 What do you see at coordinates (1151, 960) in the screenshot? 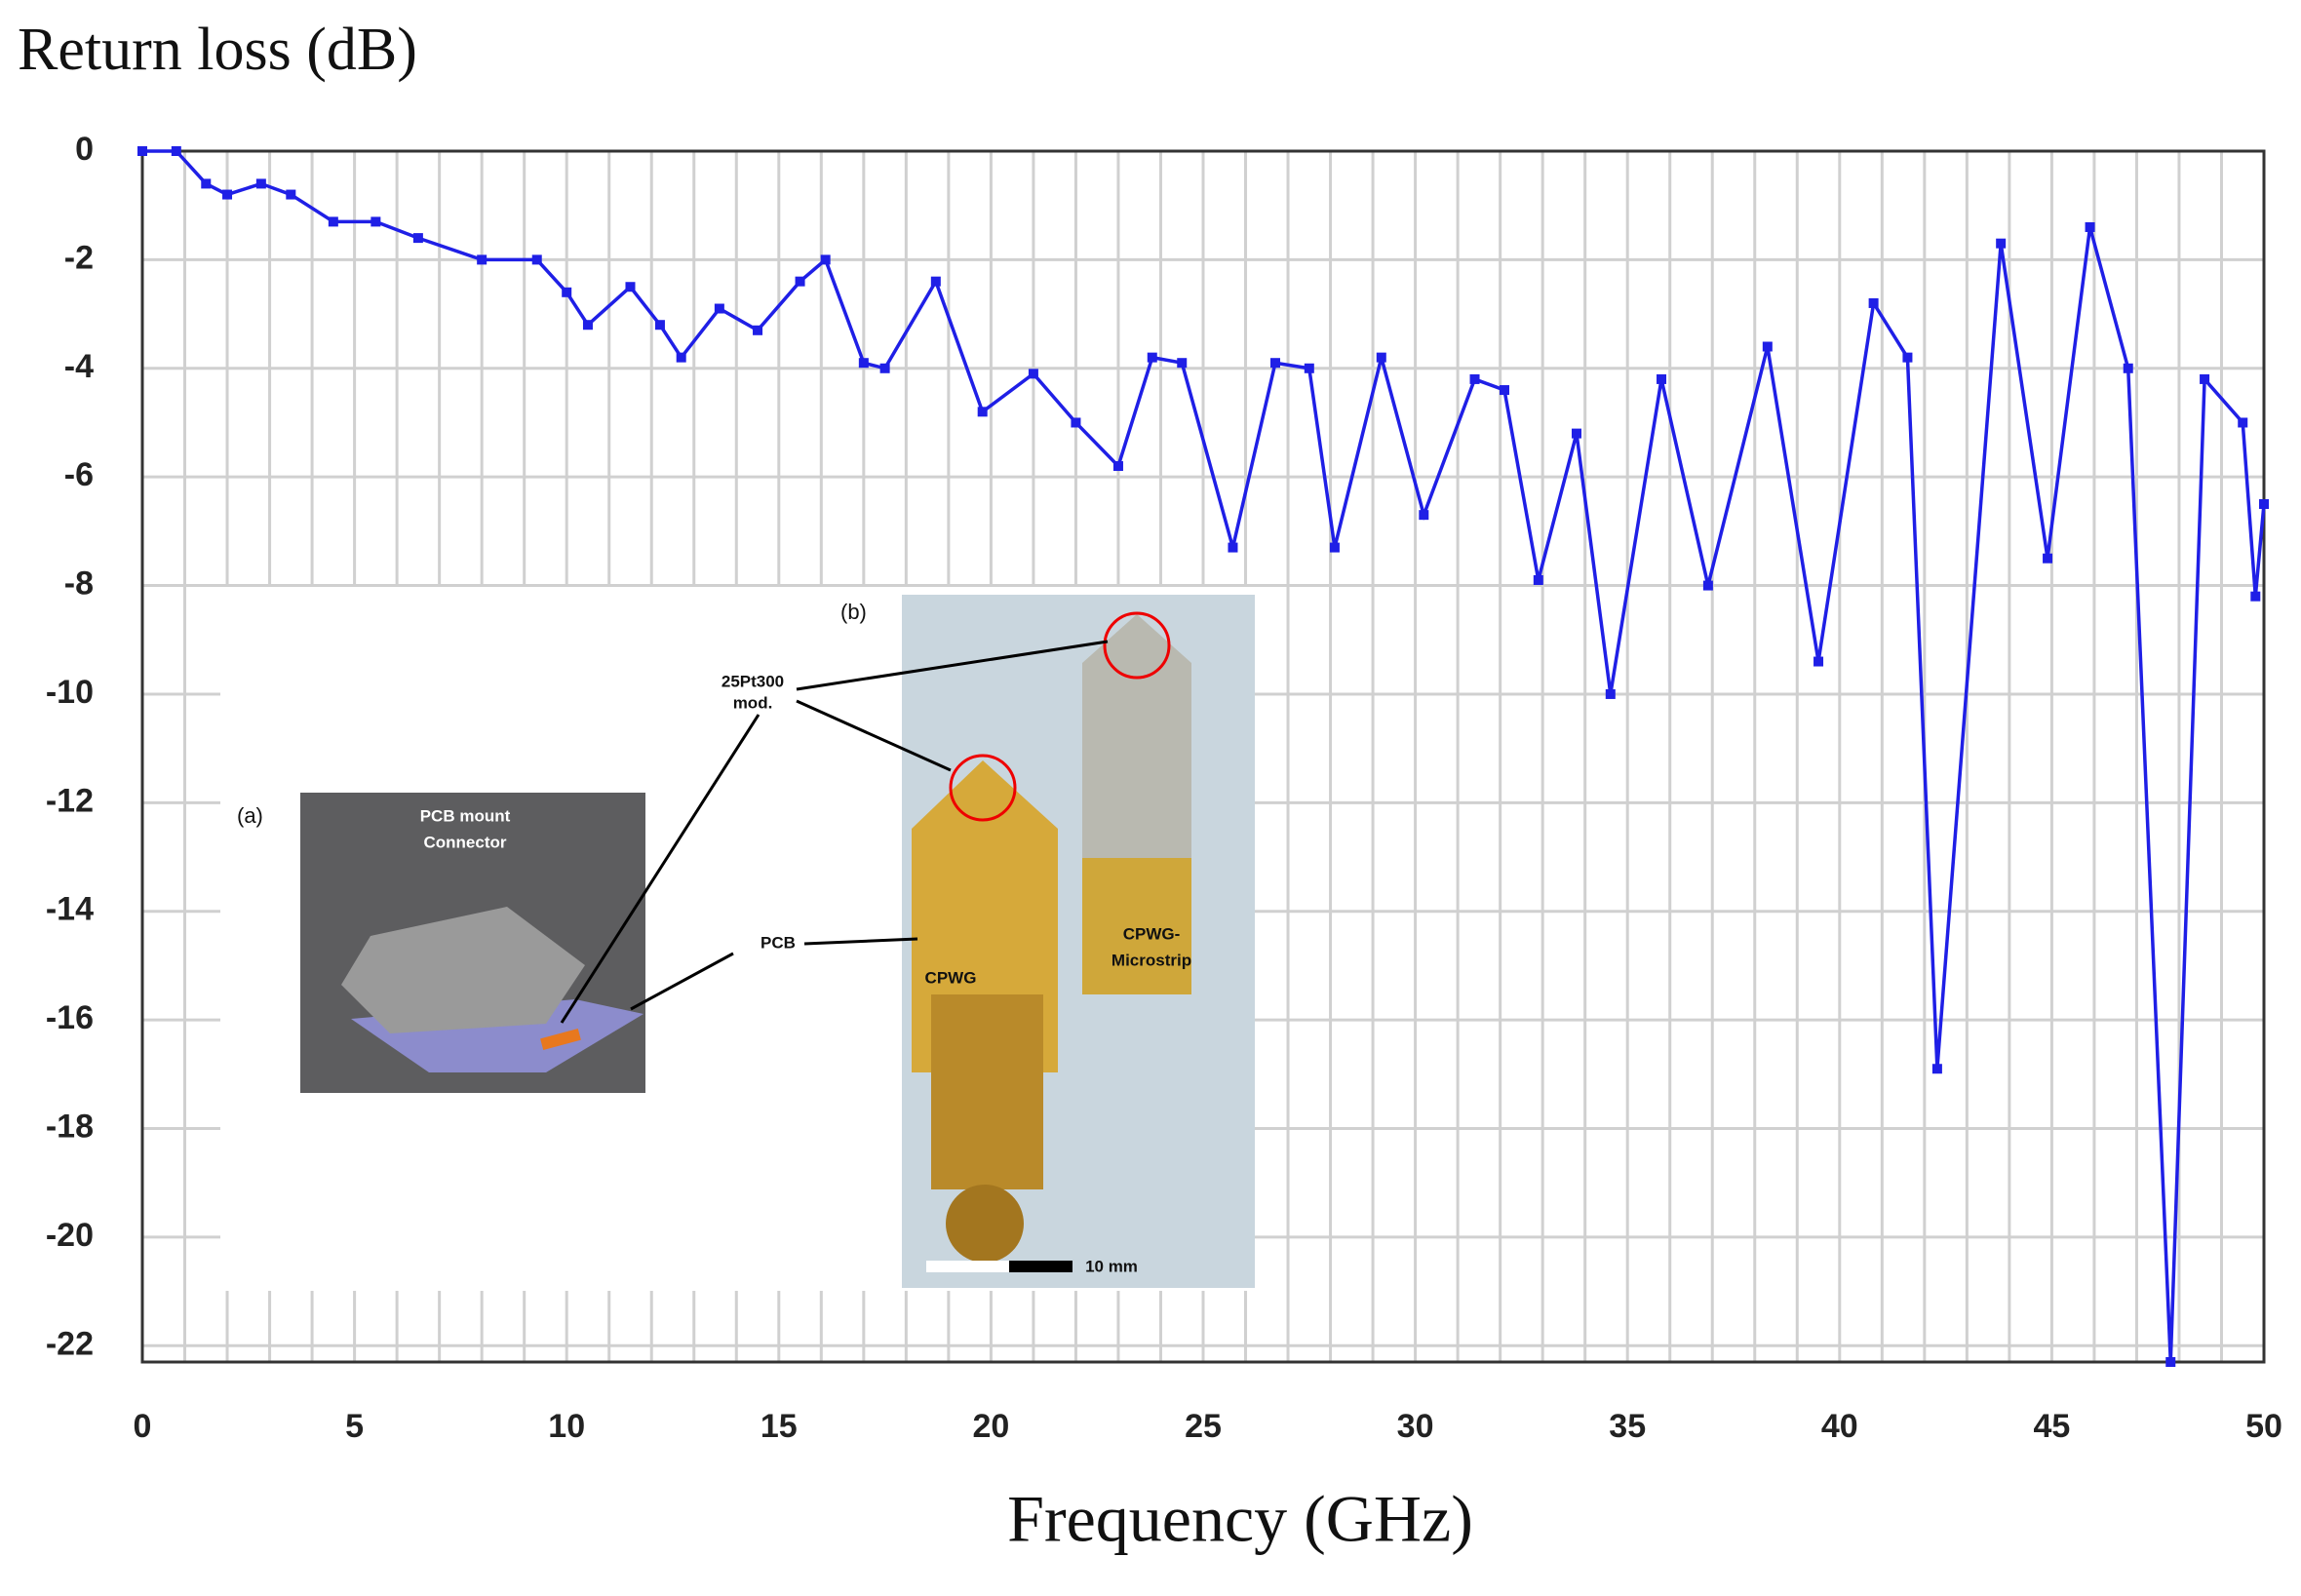
I see `annotation: Microstrip` at bounding box center [1151, 960].